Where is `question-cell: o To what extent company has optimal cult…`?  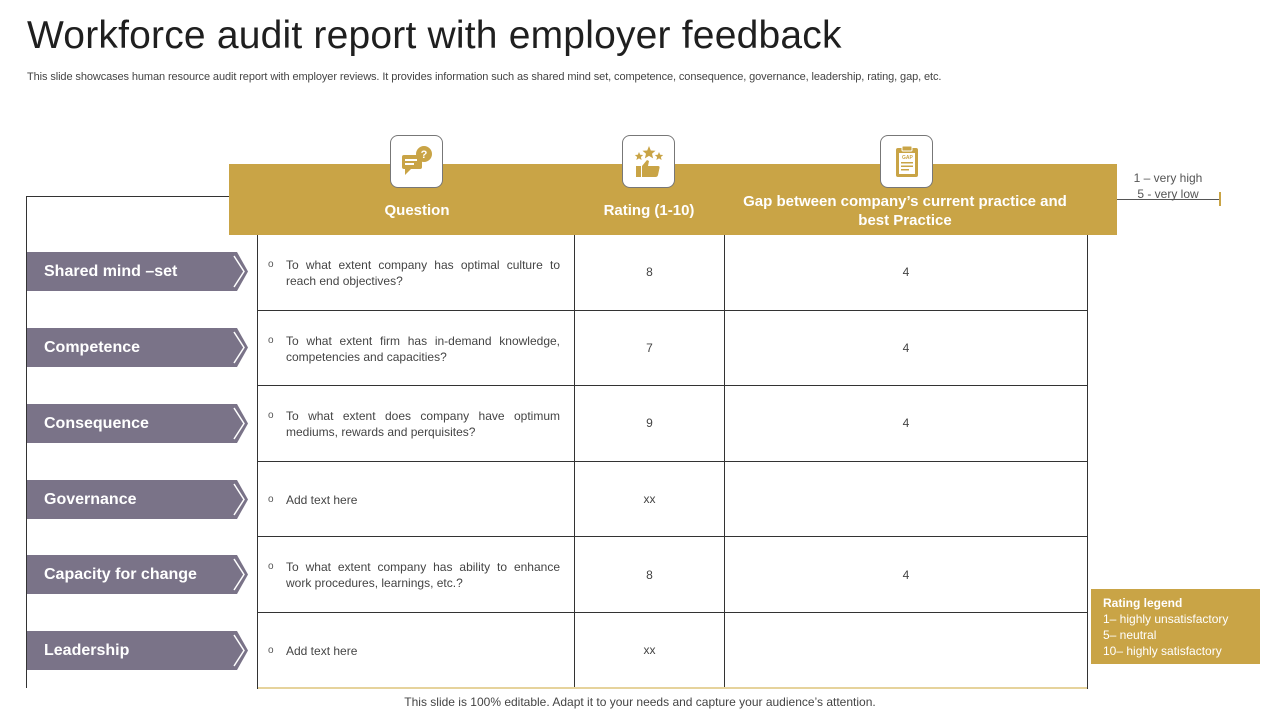 question-cell: o To what extent company has optimal cult… is located at coordinates (416, 272).